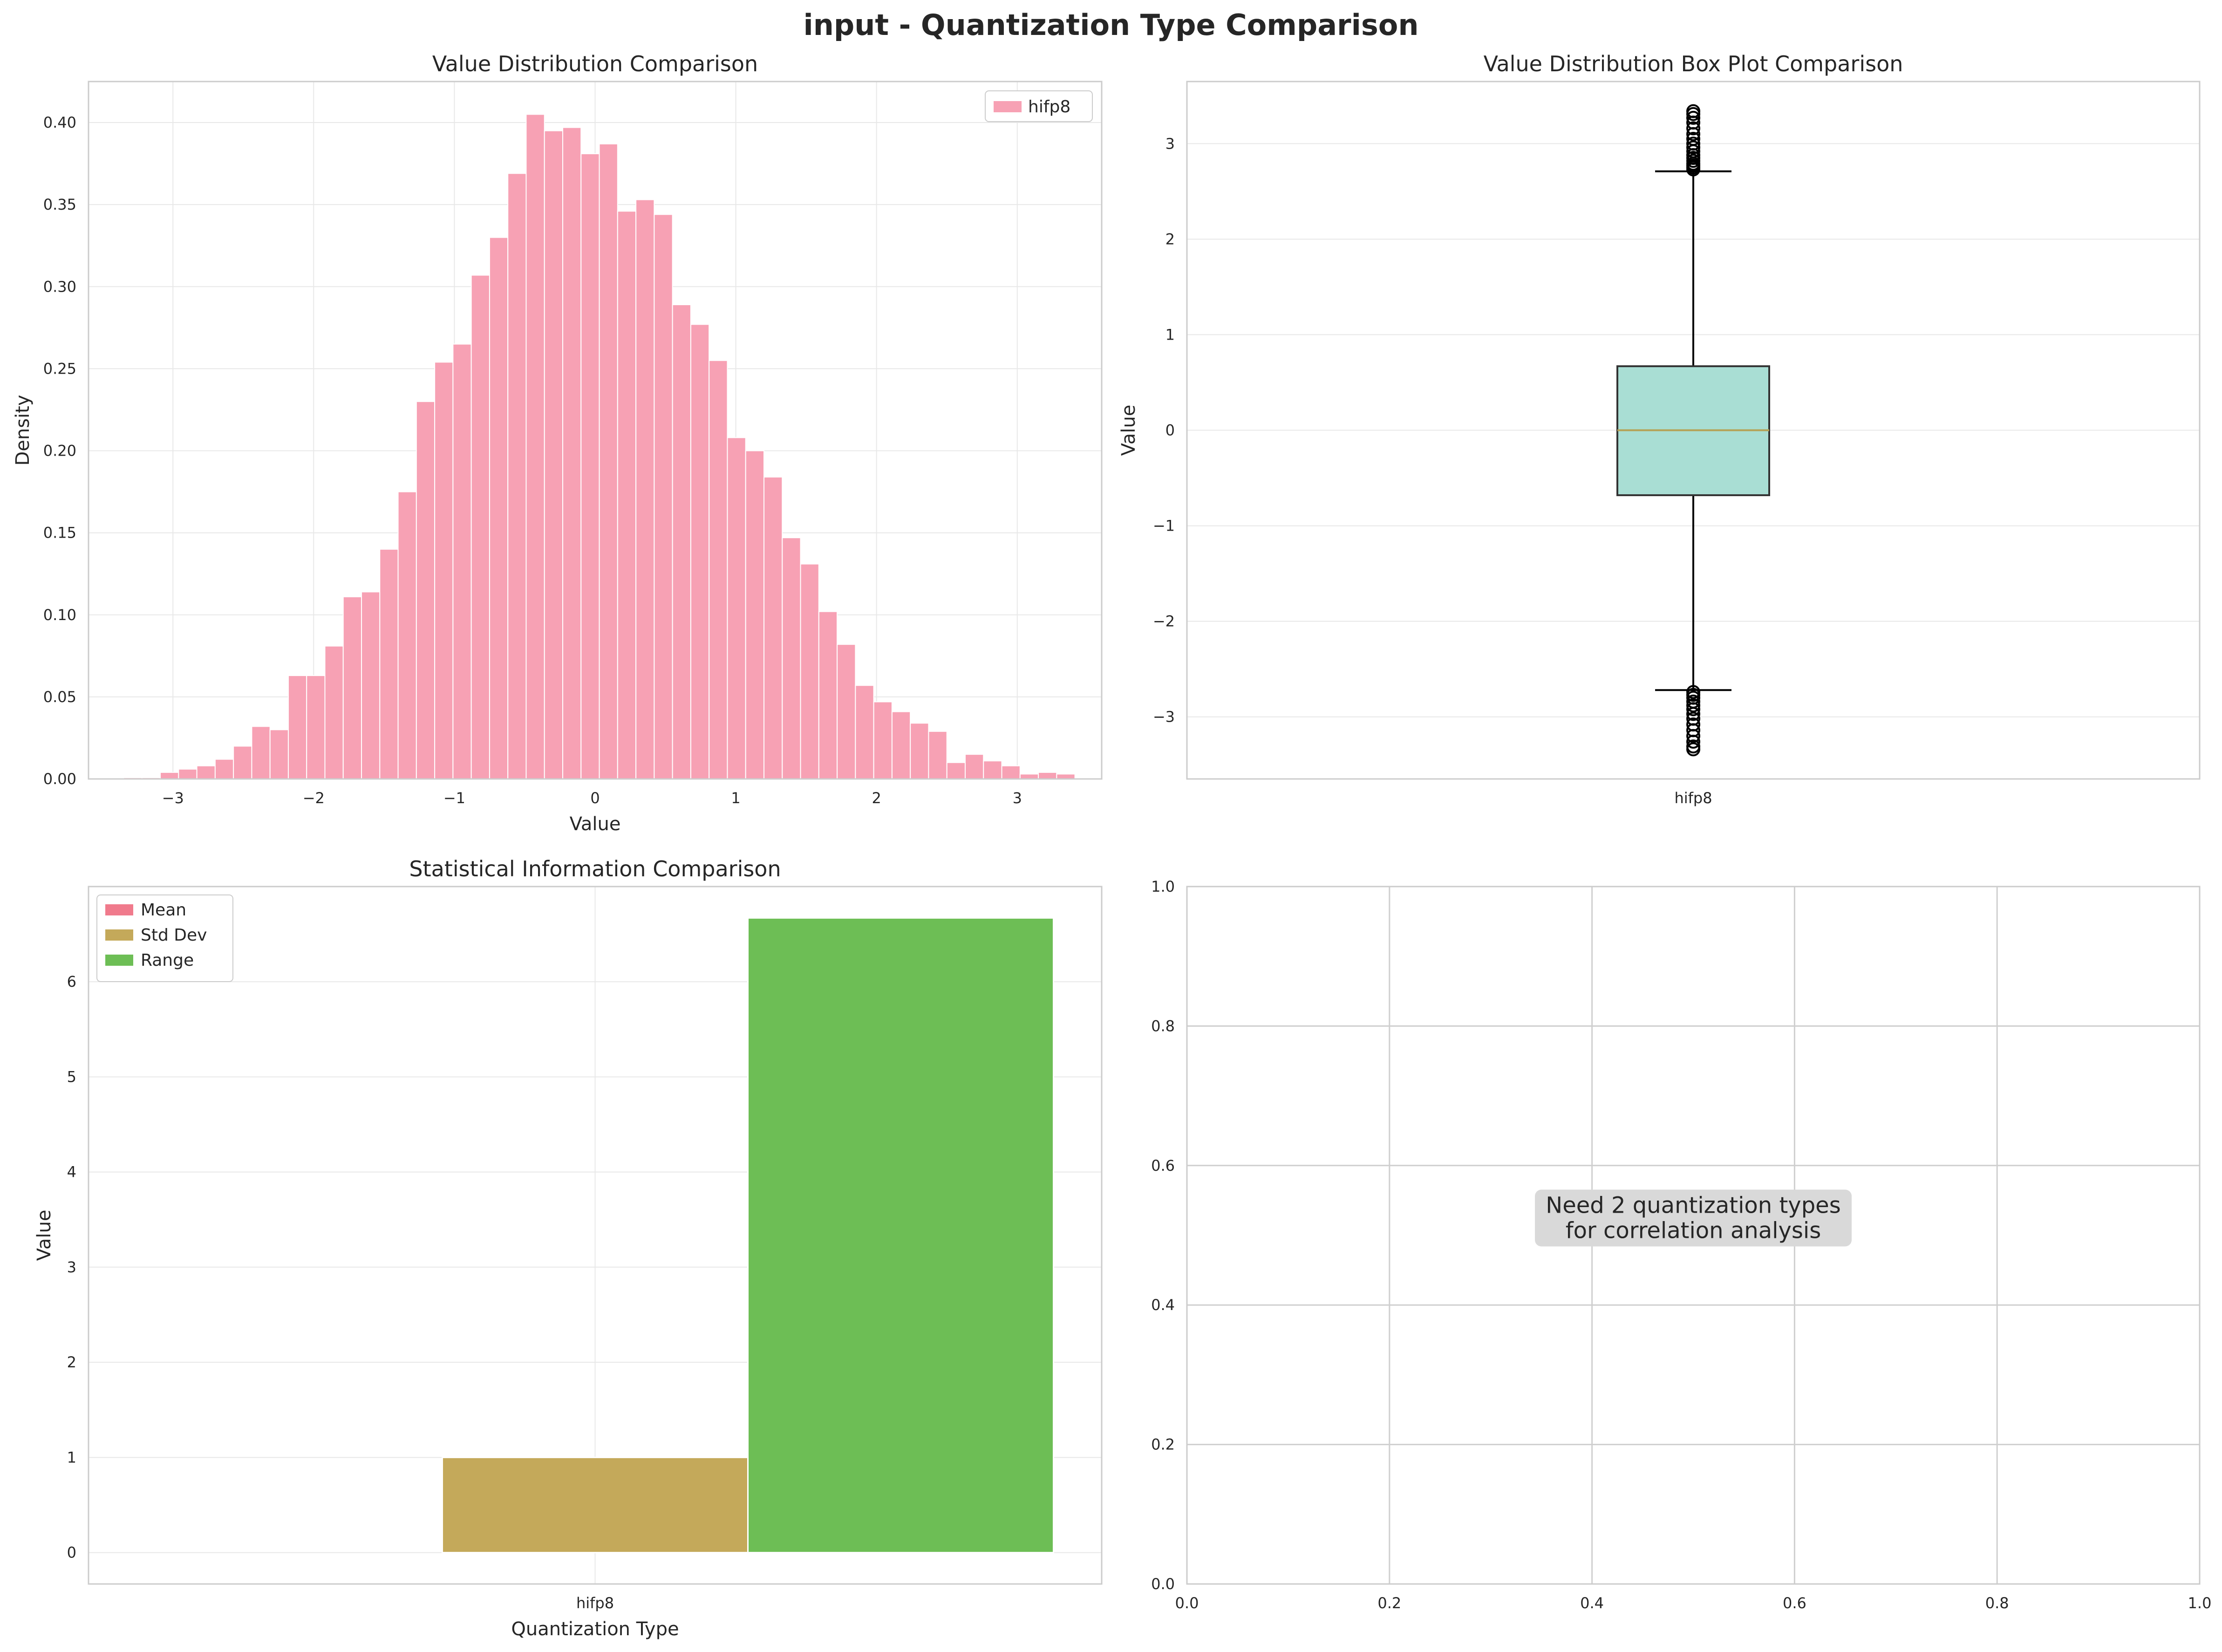  What do you see at coordinates (59, 451) in the screenshot?
I see `histogram-y-tick-label: 0.20` at bounding box center [59, 451].